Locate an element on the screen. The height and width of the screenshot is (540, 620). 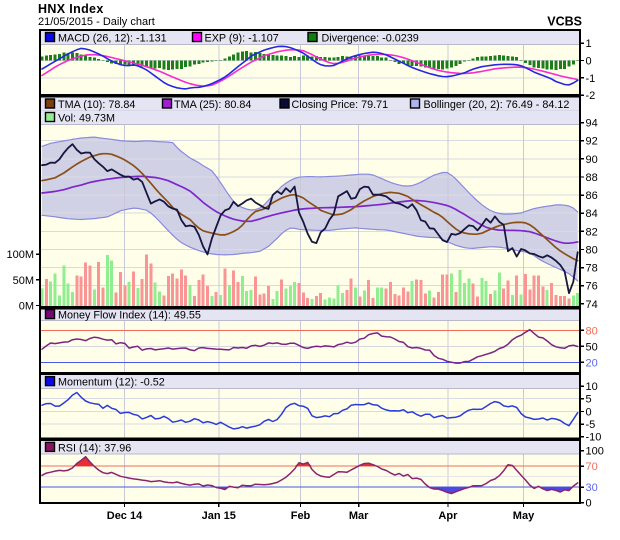
svg-text: Apr is located at coordinates (448, 516).